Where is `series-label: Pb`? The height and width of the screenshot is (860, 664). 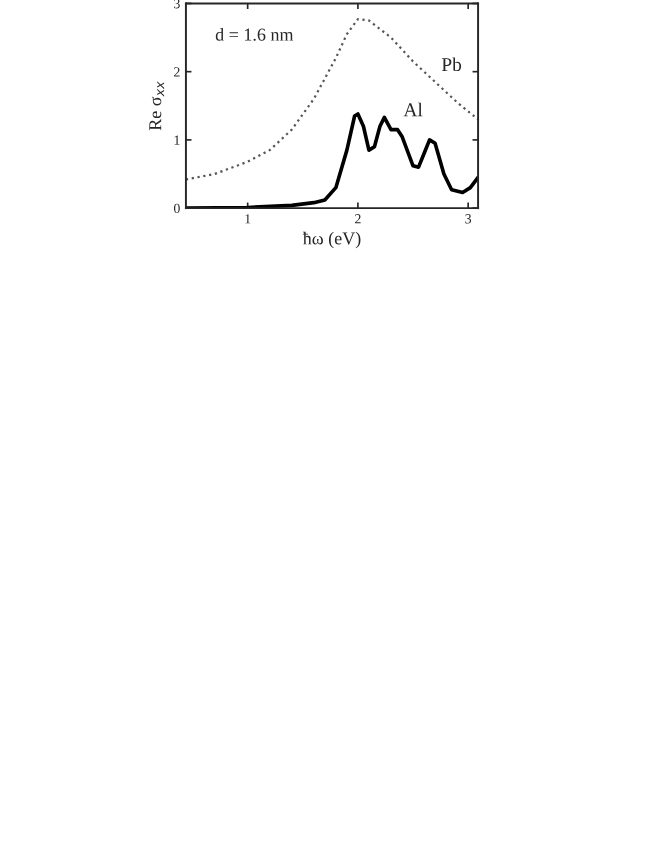
series-label: Pb is located at coordinates (451, 64).